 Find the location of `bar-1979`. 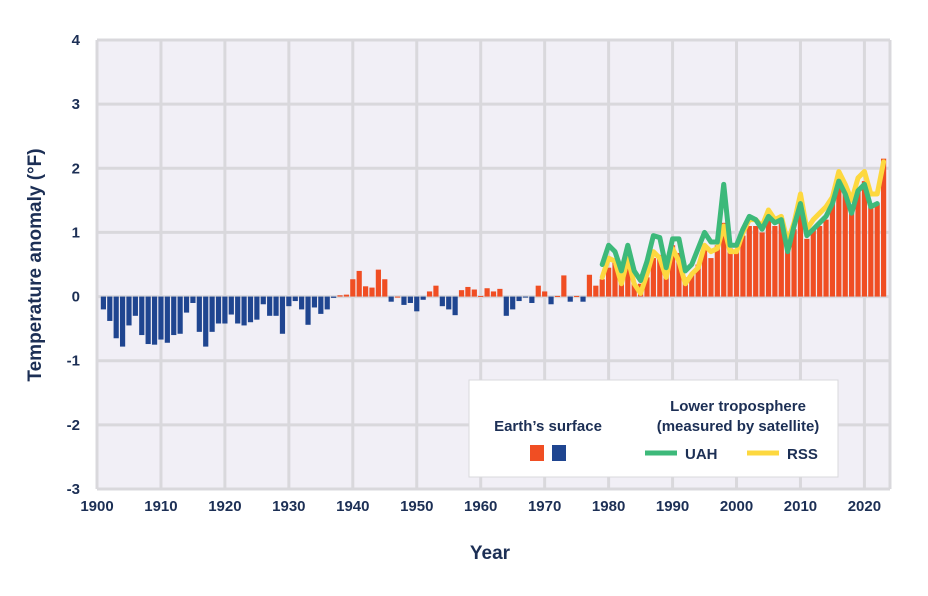

bar-1979 is located at coordinates (602, 288).